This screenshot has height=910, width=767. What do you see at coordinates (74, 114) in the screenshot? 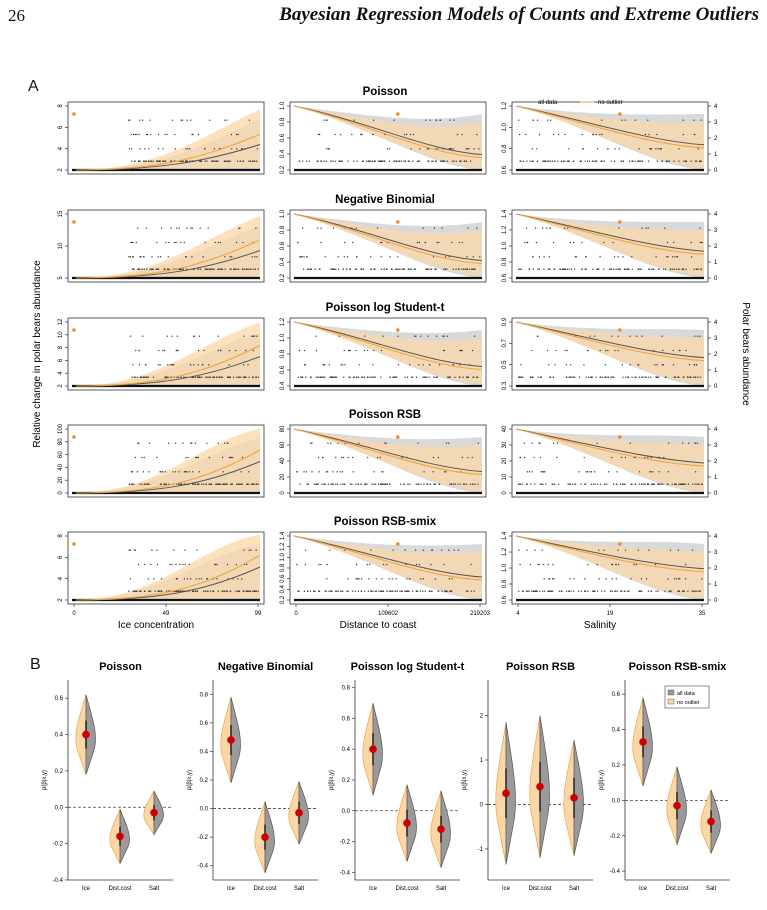
I see `outlier-point` at bounding box center [74, 114].